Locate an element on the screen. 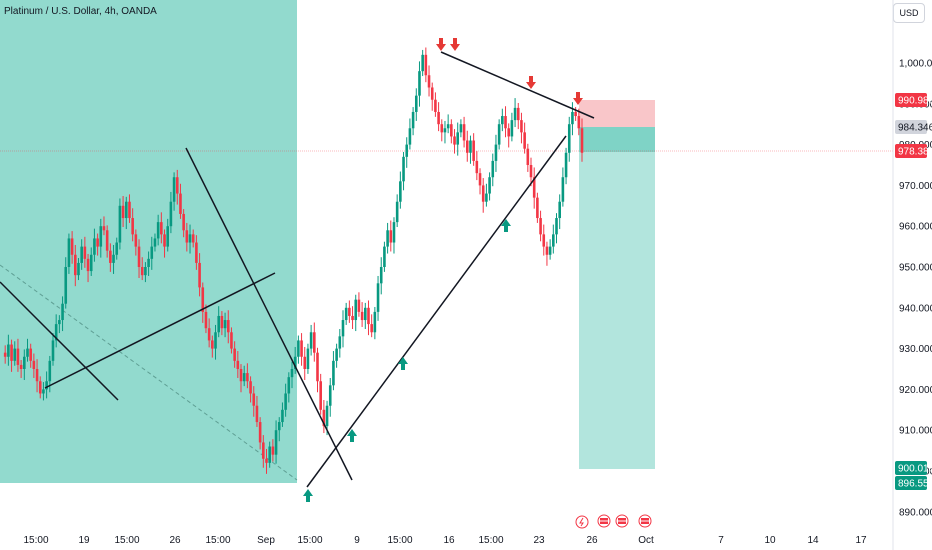  price-tag-label: 900.018 is located at coordinates (915, 469).